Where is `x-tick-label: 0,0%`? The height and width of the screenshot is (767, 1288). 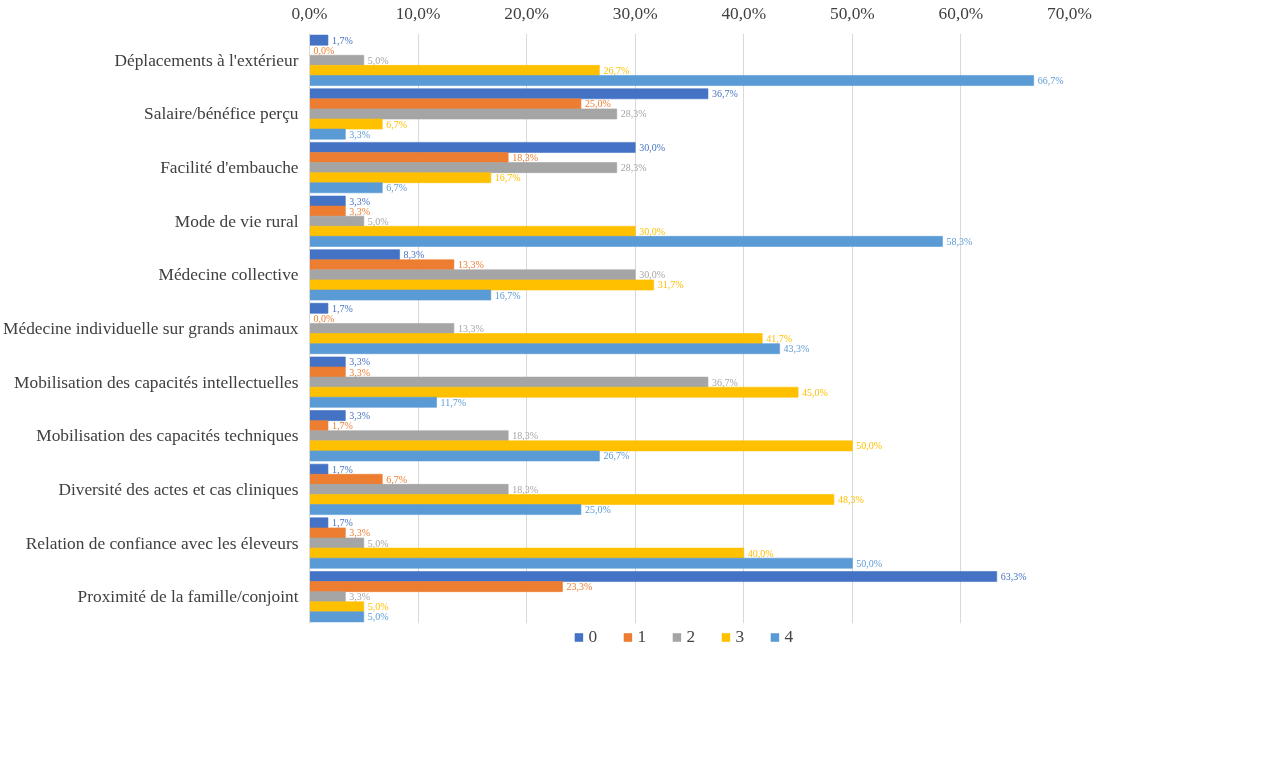
x-tick-label: 0,0% is located at coordinates (309, 13).